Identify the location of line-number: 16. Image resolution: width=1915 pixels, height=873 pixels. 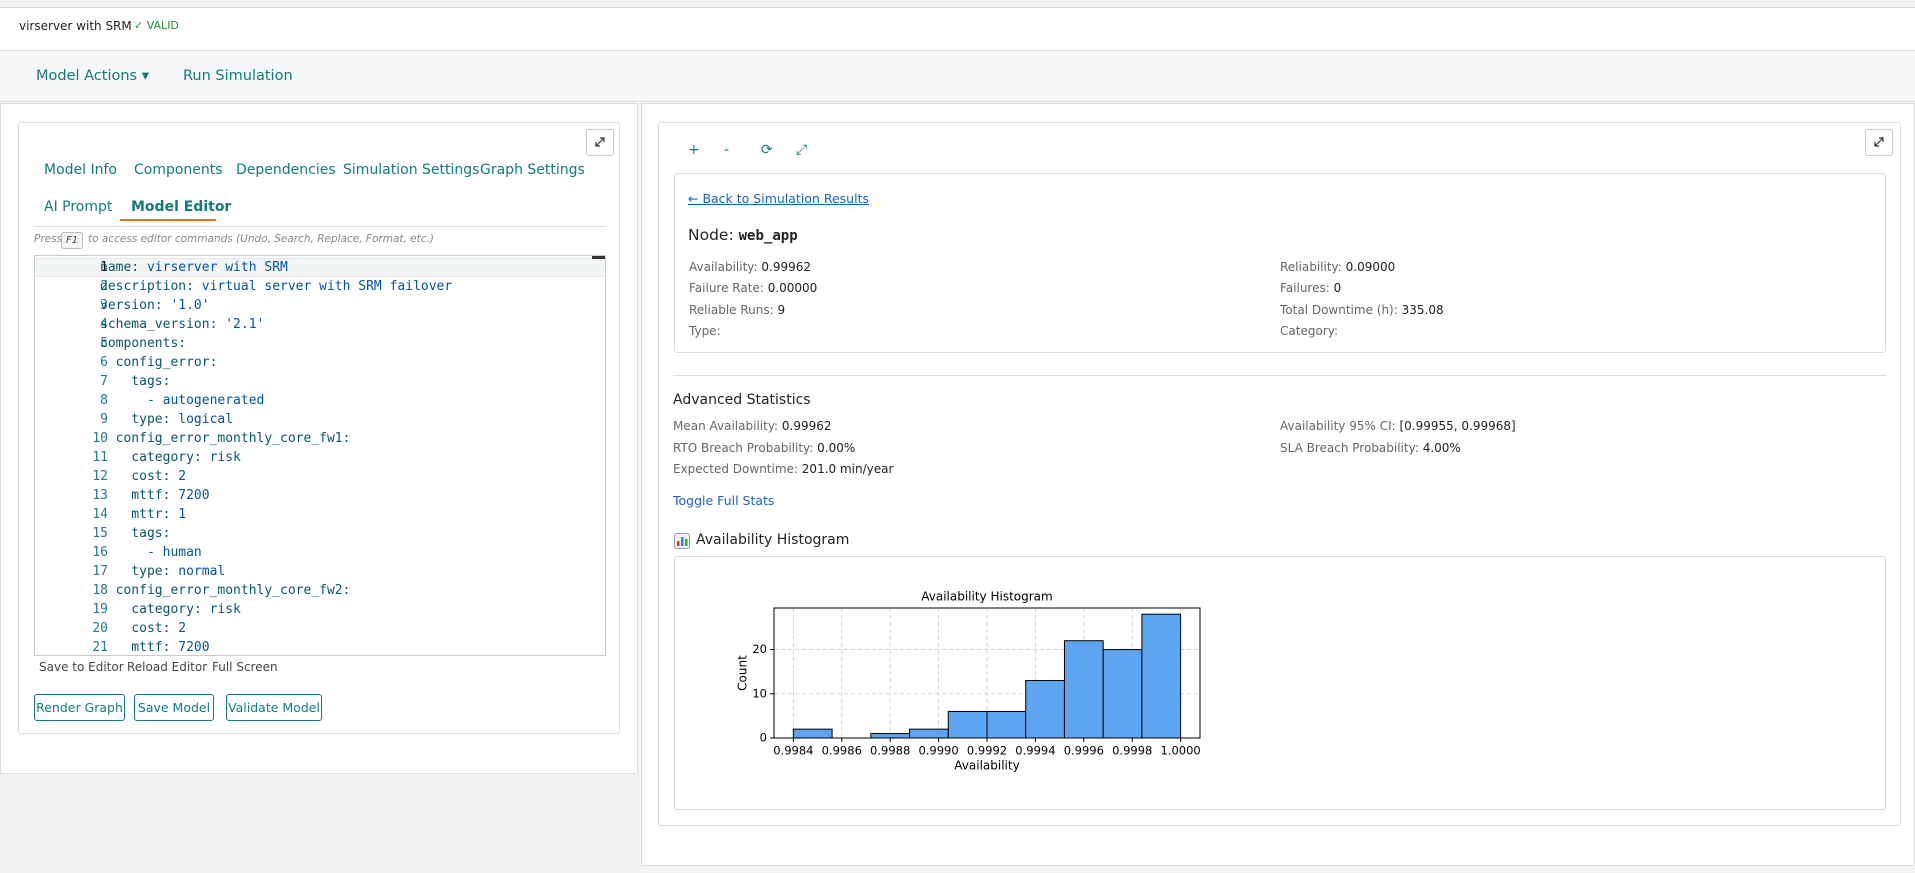
(71, 552).